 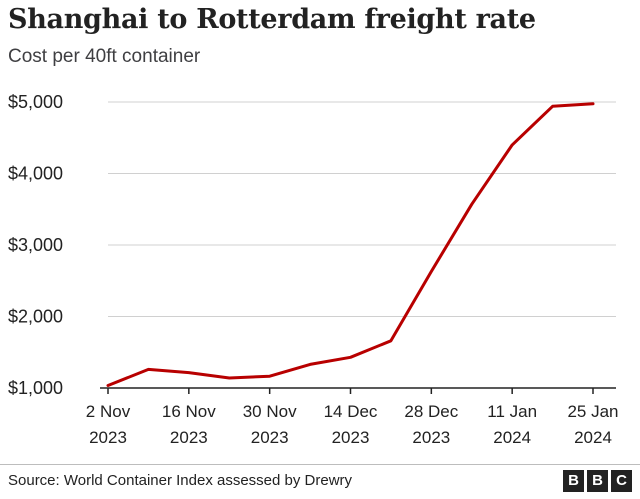 I want to click on chart-title: Shanghai to Rotterdam freight rate, so click(x=272, y=19).